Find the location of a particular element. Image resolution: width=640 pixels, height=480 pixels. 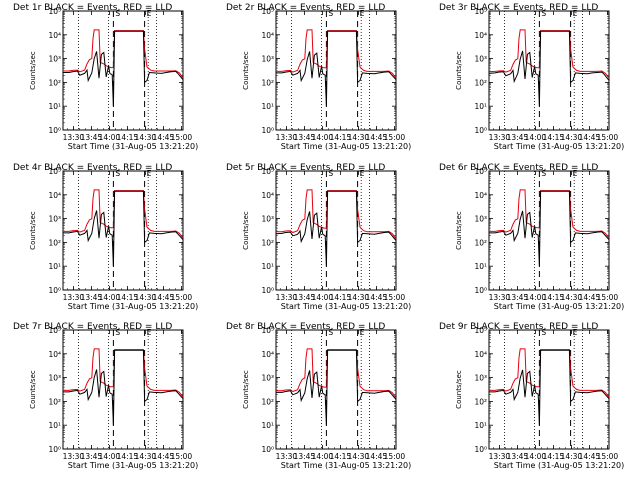

panel-title: Det 5r BLACK = Events, RED = LLD is located at coordinates (305, 168).